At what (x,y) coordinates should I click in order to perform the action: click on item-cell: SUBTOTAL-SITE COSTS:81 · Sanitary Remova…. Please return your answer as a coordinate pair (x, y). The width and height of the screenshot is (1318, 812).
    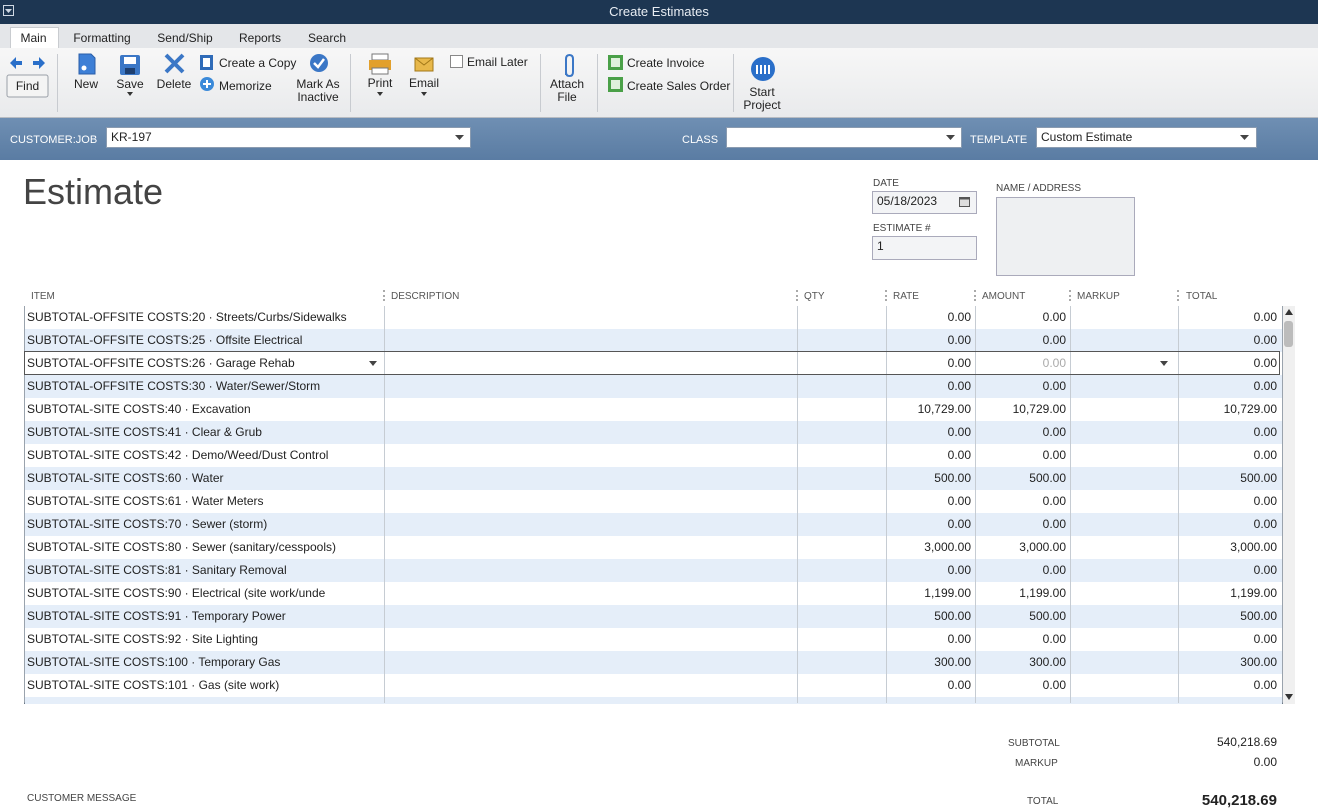
    Looking at the image, I should click on (157, 570).